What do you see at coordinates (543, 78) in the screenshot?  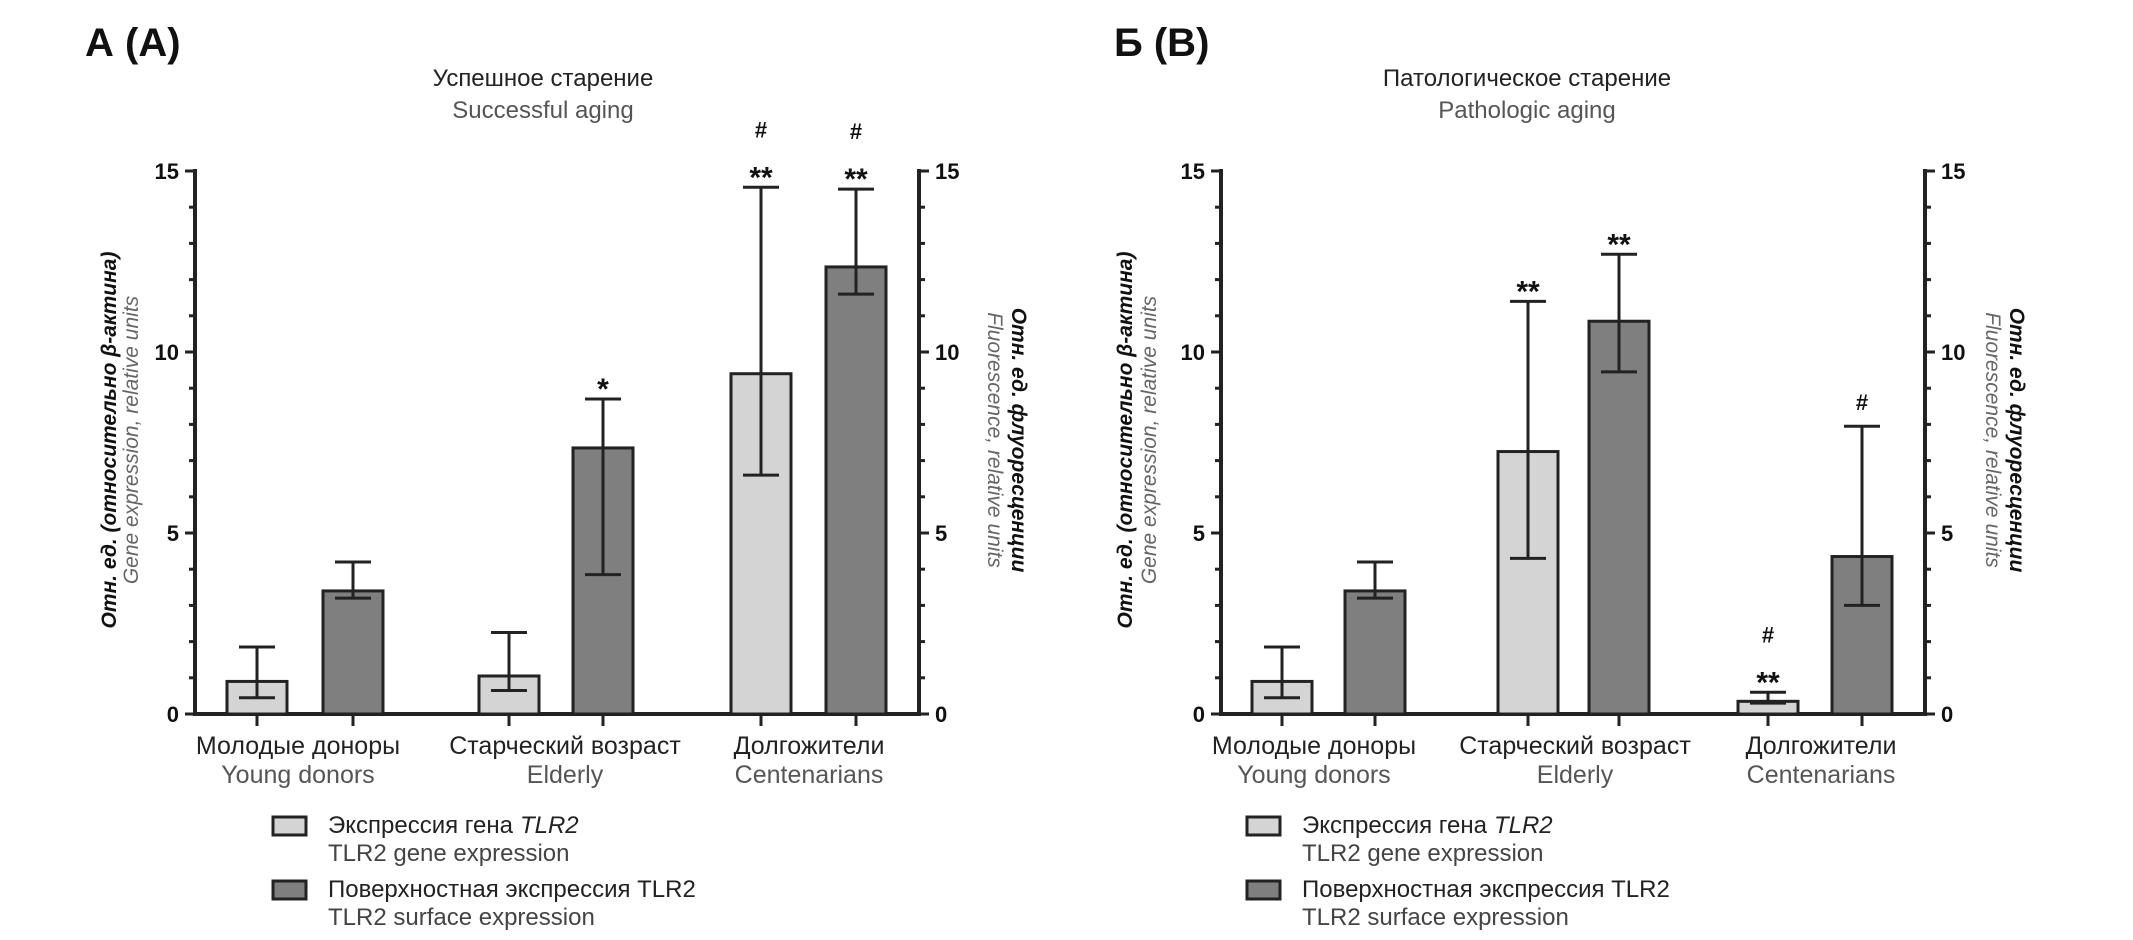 I see `chart-title: Успешное старение` at bounding box center [543, 78].